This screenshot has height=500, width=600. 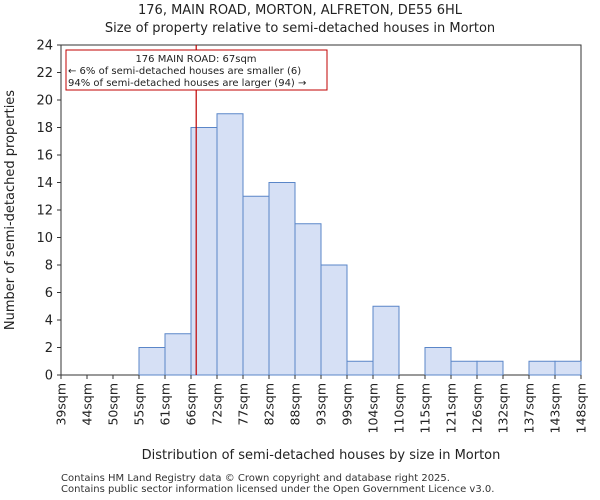 What do you see at coordinates (490, 368) in the screenshot?
I see `bar-126sqm` at bounding box center [490, 368].